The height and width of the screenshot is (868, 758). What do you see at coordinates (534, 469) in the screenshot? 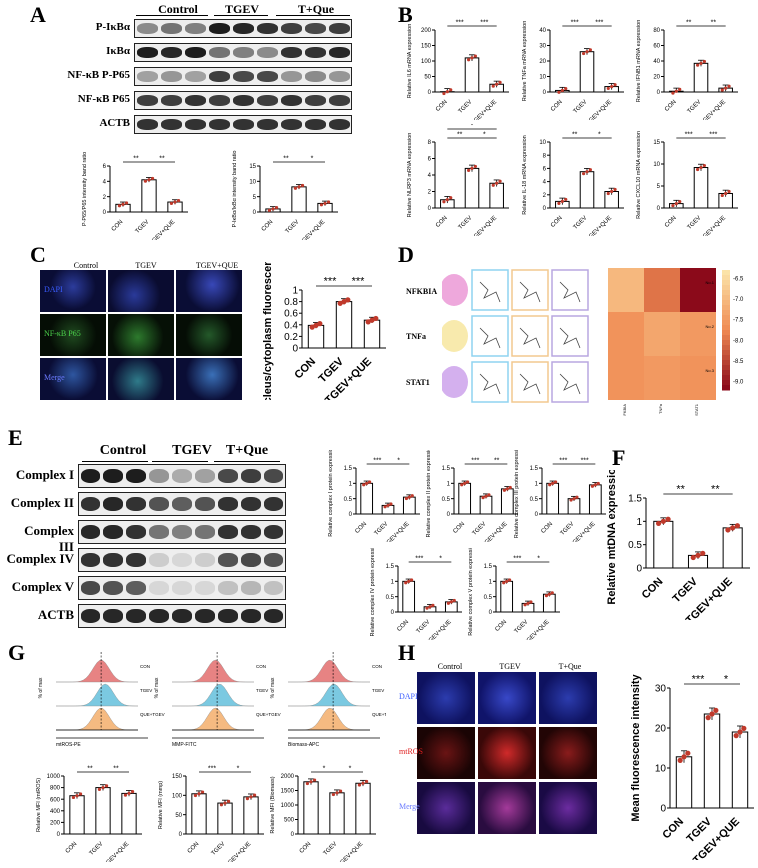
I see `e3-ytick-label-3: 1.5` at bounding box center [534, 469].